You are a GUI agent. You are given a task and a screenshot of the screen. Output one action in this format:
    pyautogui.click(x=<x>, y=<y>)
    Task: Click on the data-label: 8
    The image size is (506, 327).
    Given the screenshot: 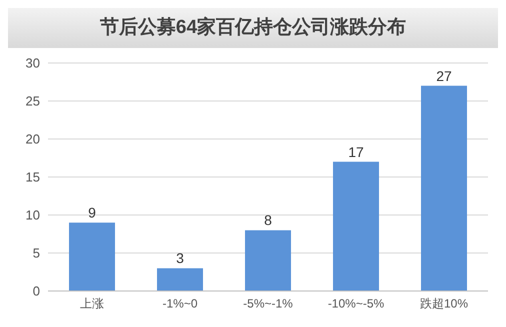 What is the action you would take?
    pyautogui.click(x=268, y=220)
    